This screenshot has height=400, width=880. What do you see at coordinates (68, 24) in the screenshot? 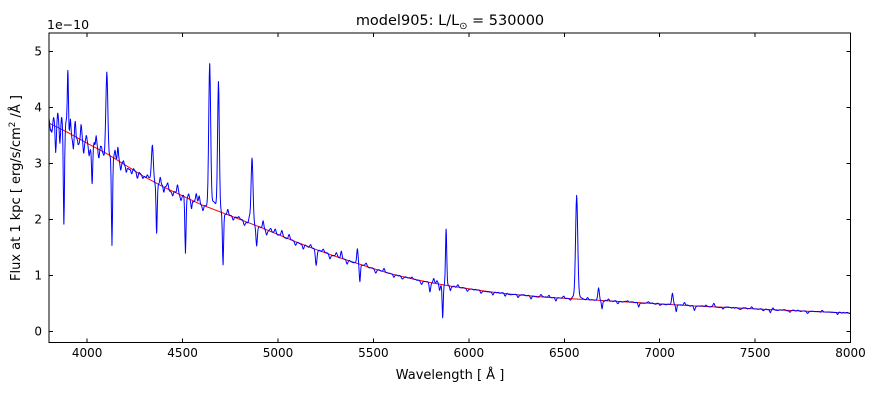
I see `y-axis-offset-text: 1e−10` at bounding box center [68, 24].